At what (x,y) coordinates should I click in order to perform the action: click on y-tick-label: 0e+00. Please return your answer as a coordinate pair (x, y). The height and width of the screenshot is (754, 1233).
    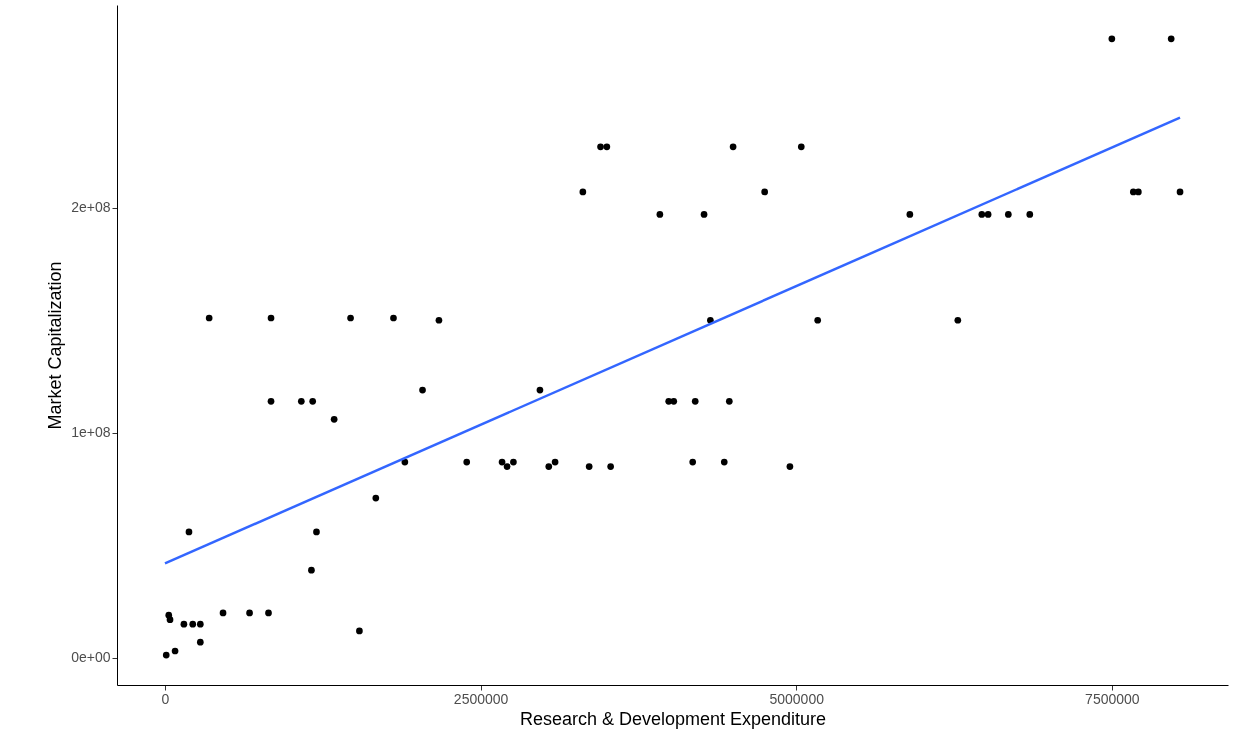
    Looking at the image, I should click on (91, 657).